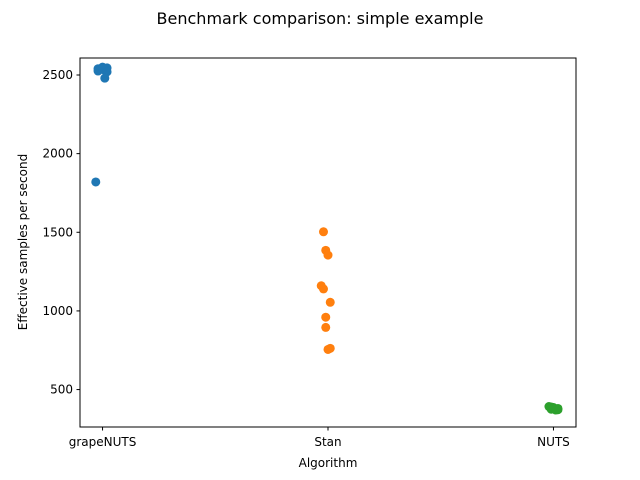 The height and width of the screenshot is (480, 640). What do you see at coordinates (320, 18) in the screenshot?
I see `chart-title: Benchmark comparison: simple example` at bounding box center [320, 18].